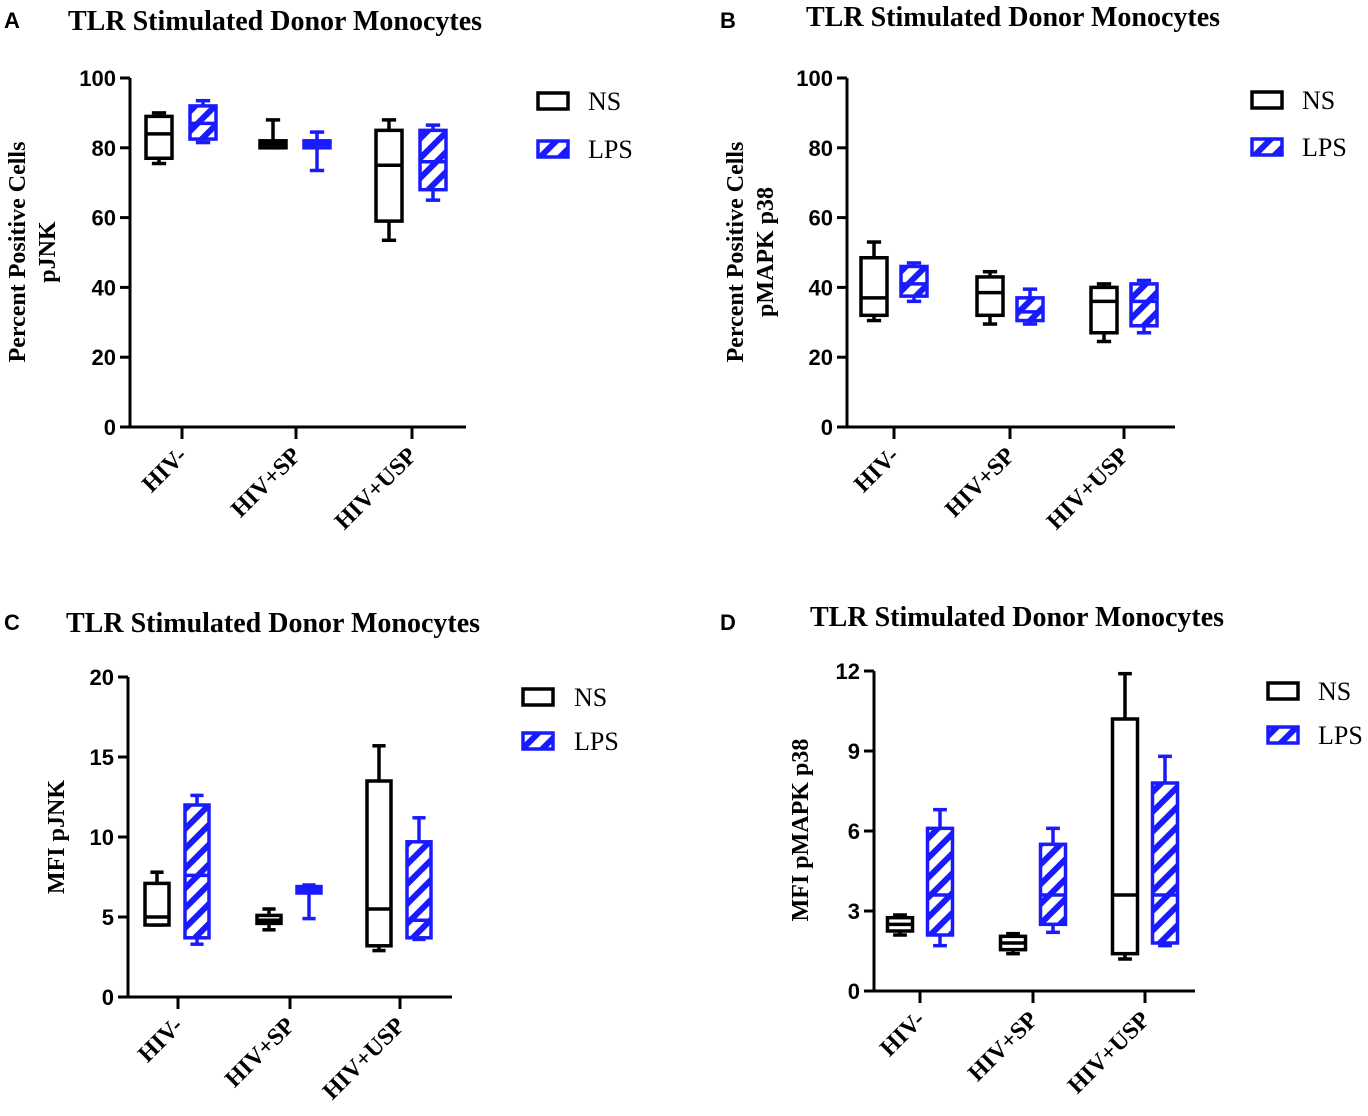 The image size is (1368, 1116). What do you see at coordinates (728, 622) in the screenshot?
I see `panel-letter-d: D` at bounding box center [728, 622].